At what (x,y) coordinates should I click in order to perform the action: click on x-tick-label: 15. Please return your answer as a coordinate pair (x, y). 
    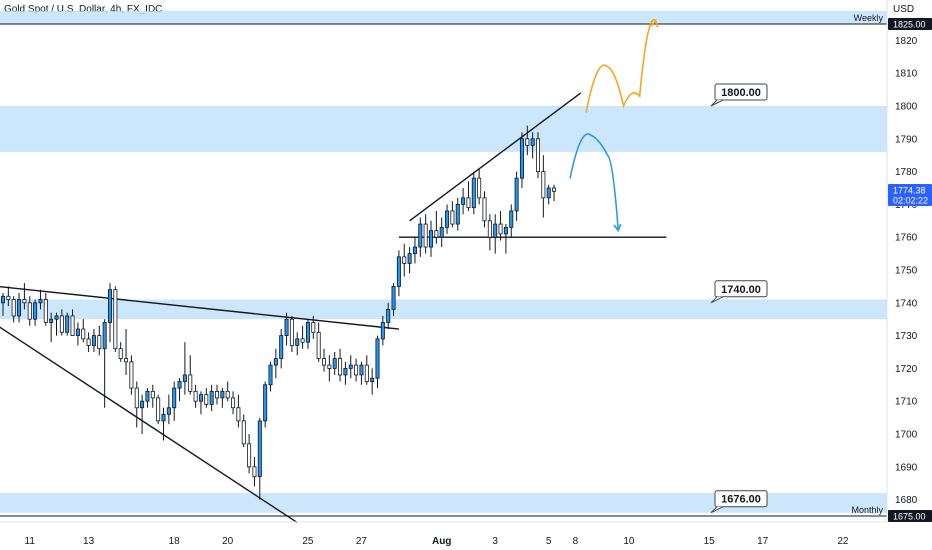
    Looking at the image, I should click on (710, 541).